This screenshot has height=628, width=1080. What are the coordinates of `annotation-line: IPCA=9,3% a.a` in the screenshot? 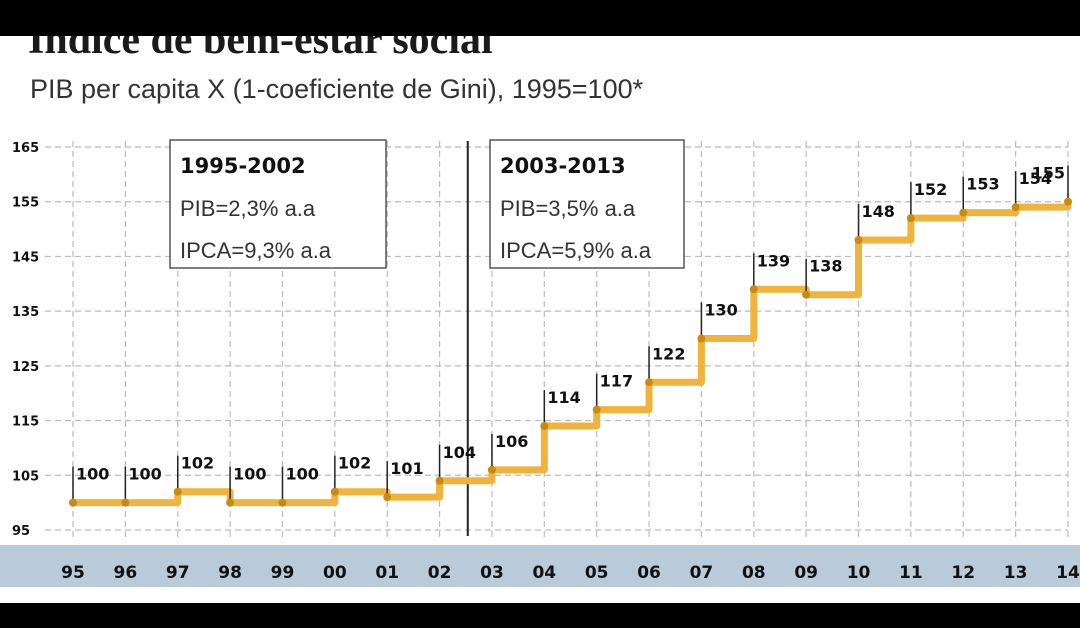 It's located at (256, 250).